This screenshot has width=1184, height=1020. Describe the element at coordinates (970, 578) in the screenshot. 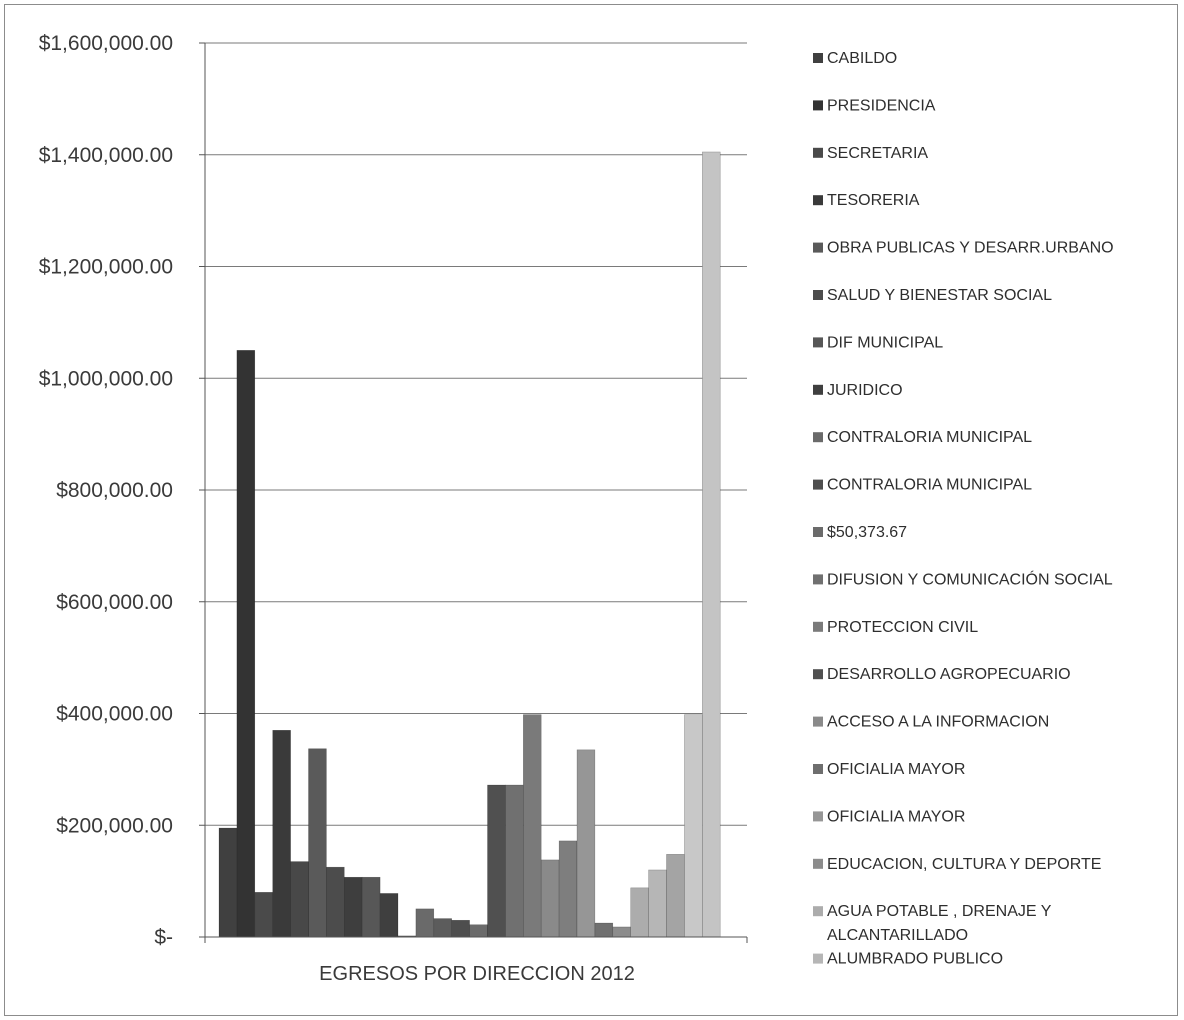

I see `legend-label: DIFUSION Y COMUNICACIÓN SOCIAL` at that location.